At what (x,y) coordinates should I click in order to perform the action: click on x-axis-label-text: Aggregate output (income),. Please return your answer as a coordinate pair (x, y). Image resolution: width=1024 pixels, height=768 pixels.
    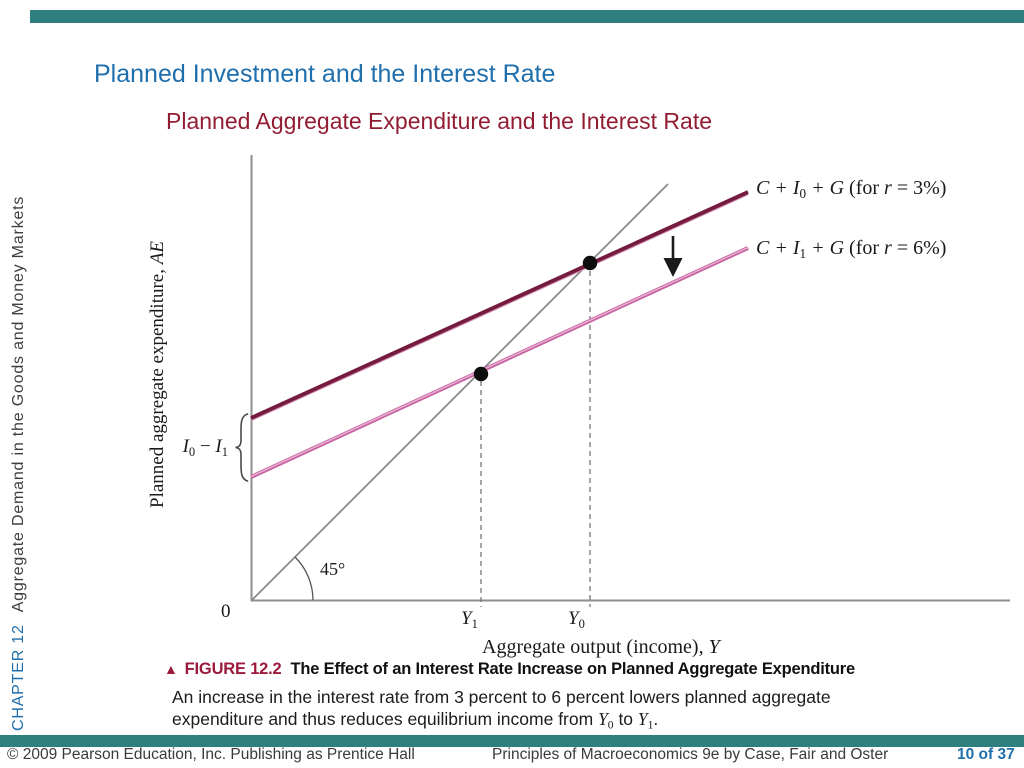
    Looking at the image, I should click on (595, 647).